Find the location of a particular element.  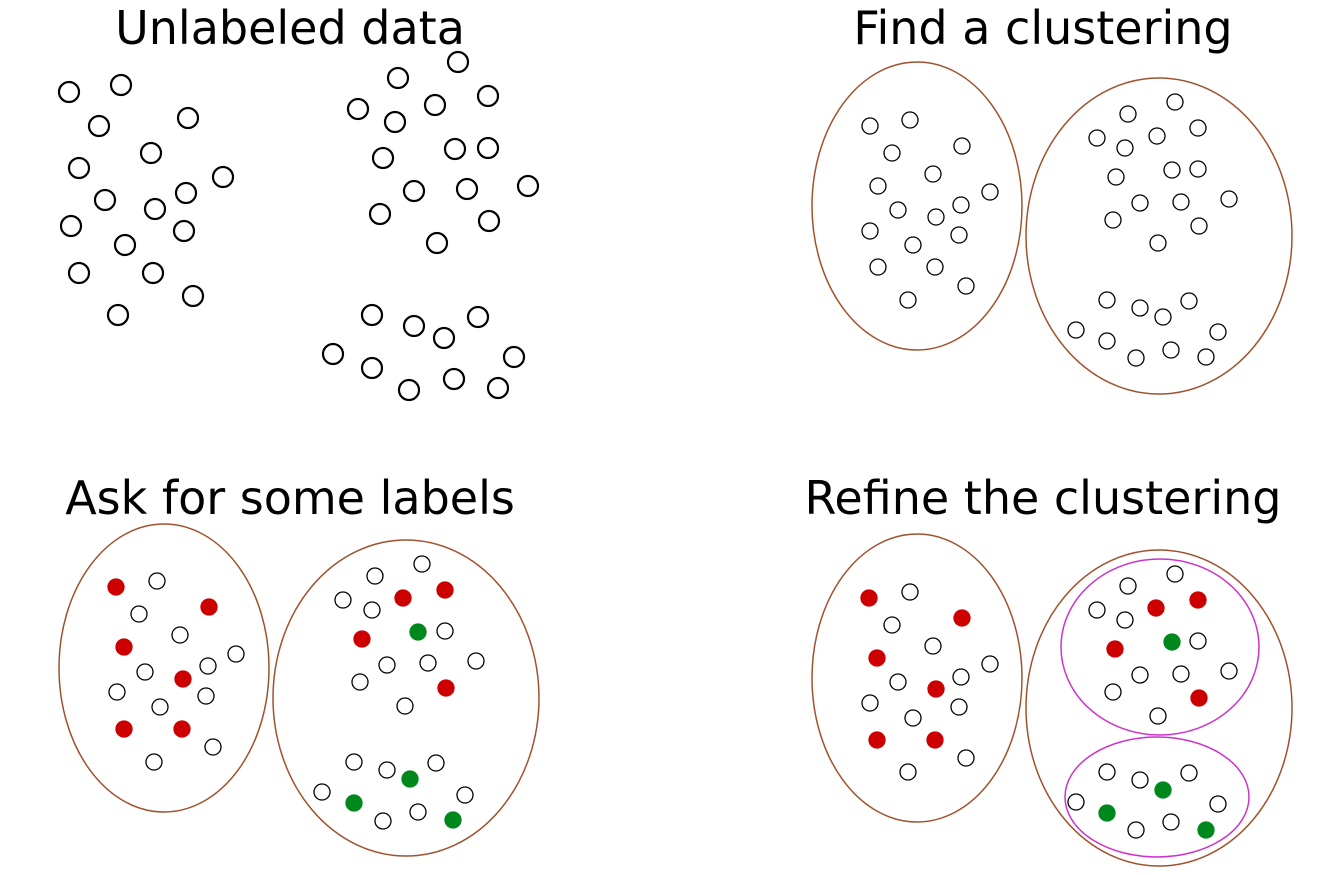

panel-ask-labels is located at coordinates (299, 690).